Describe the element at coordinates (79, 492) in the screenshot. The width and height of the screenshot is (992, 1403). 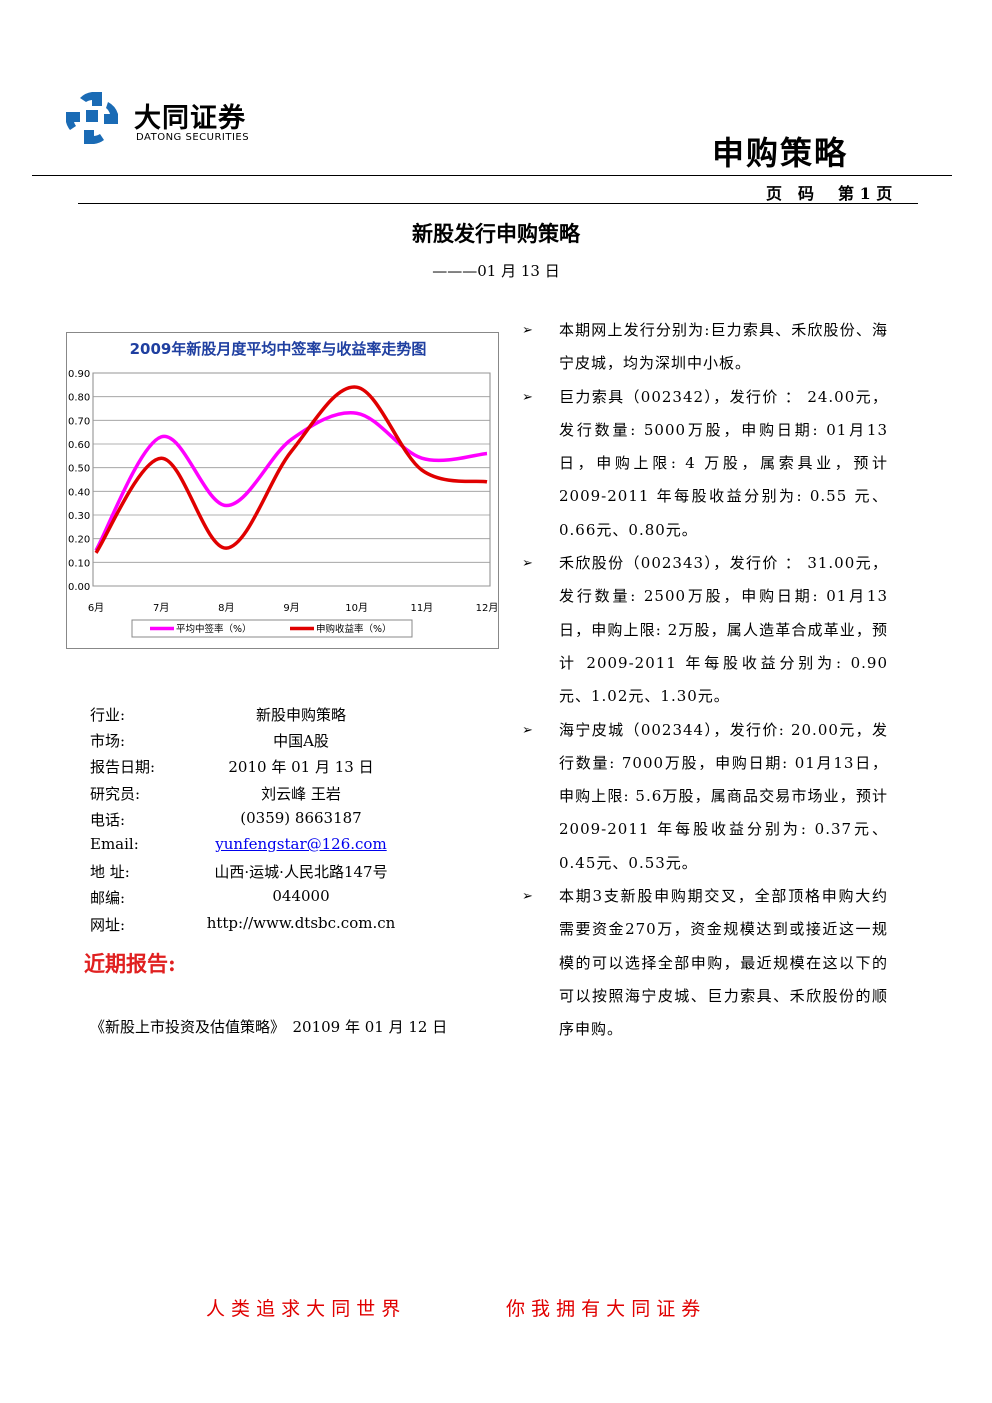
I see `y-tick-label: 0.40` at that location.